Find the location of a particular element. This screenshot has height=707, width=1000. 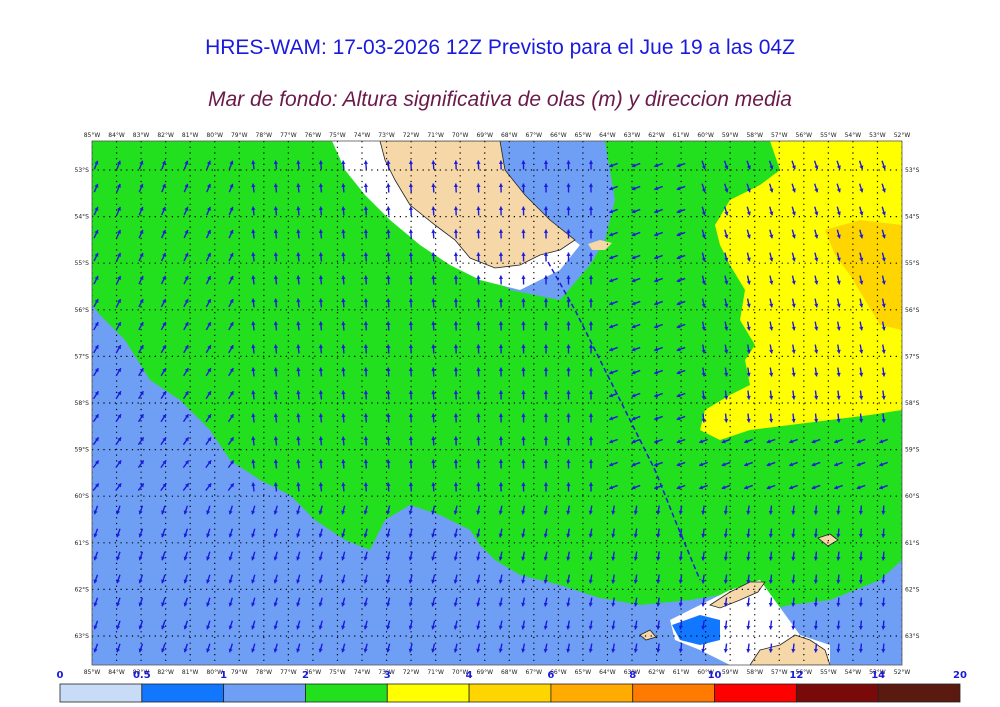

land-south-shetland-islands is located at coordinates (737, 595).